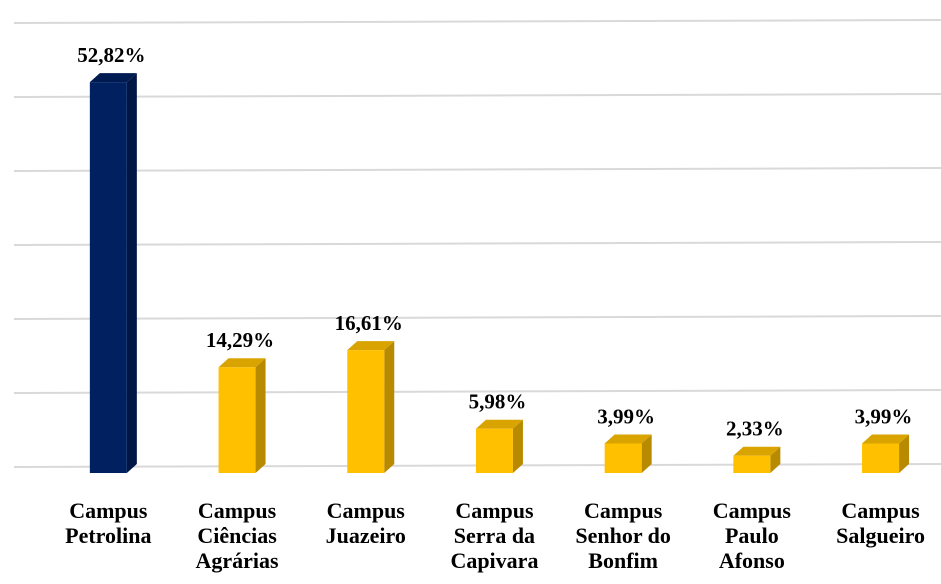  Describe the element at coordinates (494, 535) in the screenshot. I see `x-tick-label: Campus Serra da Capivara` at that location.